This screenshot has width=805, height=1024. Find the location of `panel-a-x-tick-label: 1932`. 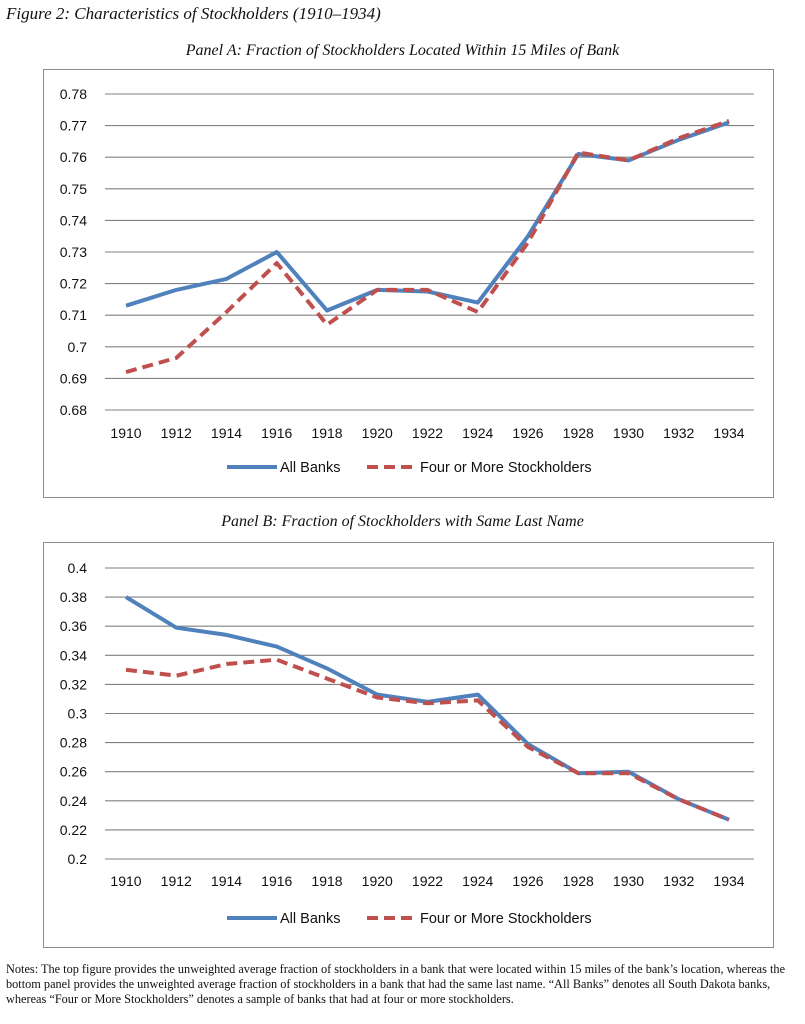

panel-a-x-tick-label: 1932 is located at coordinates (678, 433).